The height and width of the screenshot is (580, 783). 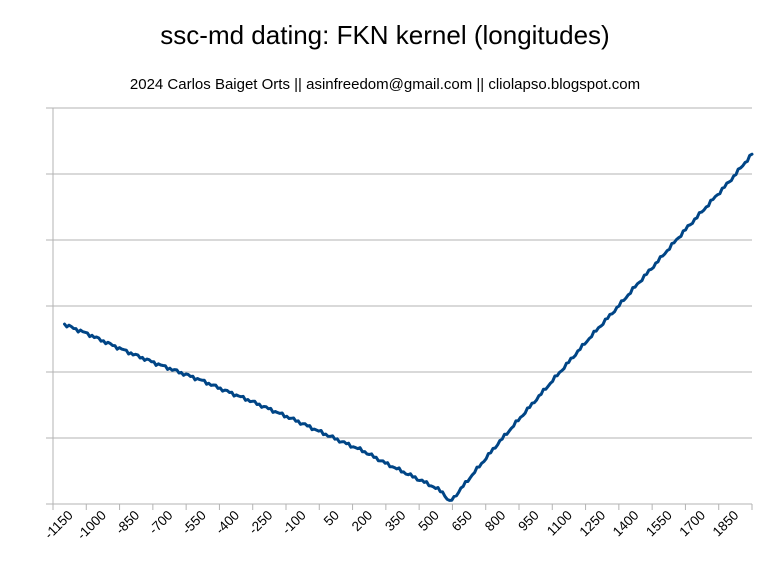 What do you see at coordinates (592, 524) in the screenshot?
I see `x-tick-label: 1250` at bounding box center [592, 524].